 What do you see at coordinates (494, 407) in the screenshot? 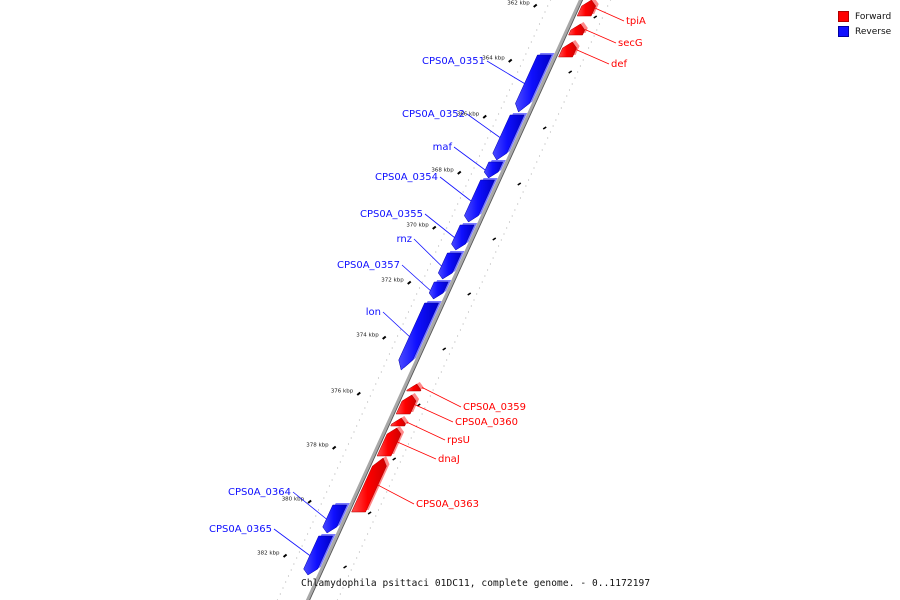
I see `gene-label-cps0a_0359: CPS0A_0359` at bounding box center [494, 407].